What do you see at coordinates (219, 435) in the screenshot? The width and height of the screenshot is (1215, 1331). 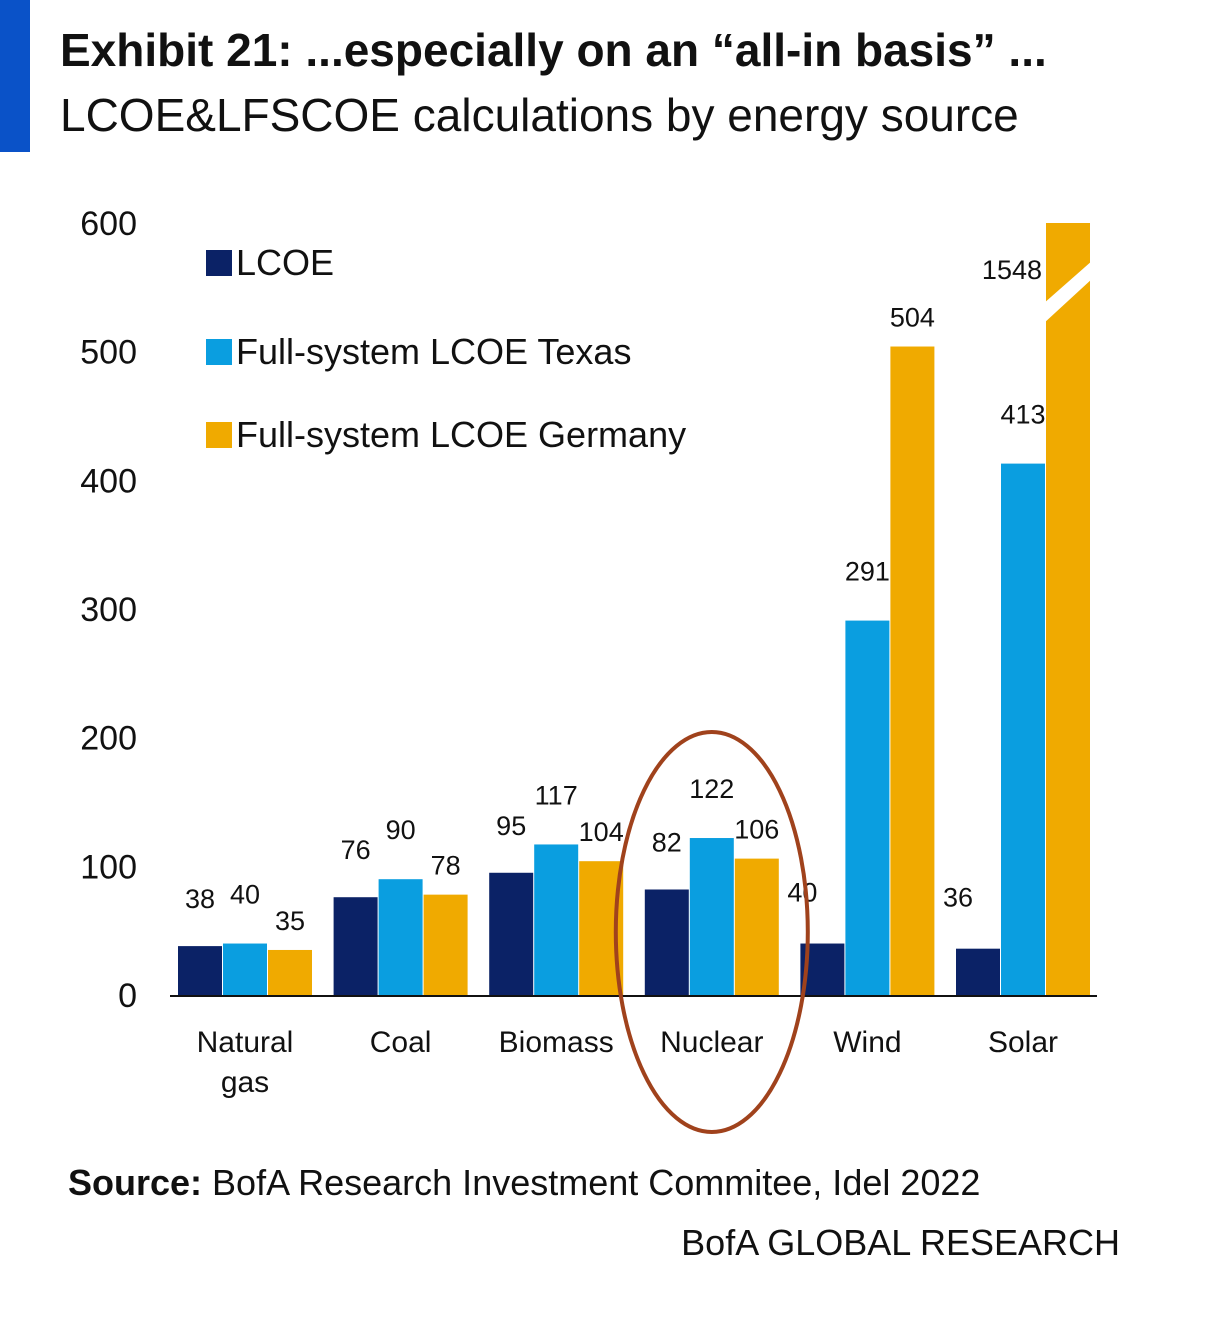 I see `legend-swatch-full-system-lcoe-germany` at bounding box center [219, 435].